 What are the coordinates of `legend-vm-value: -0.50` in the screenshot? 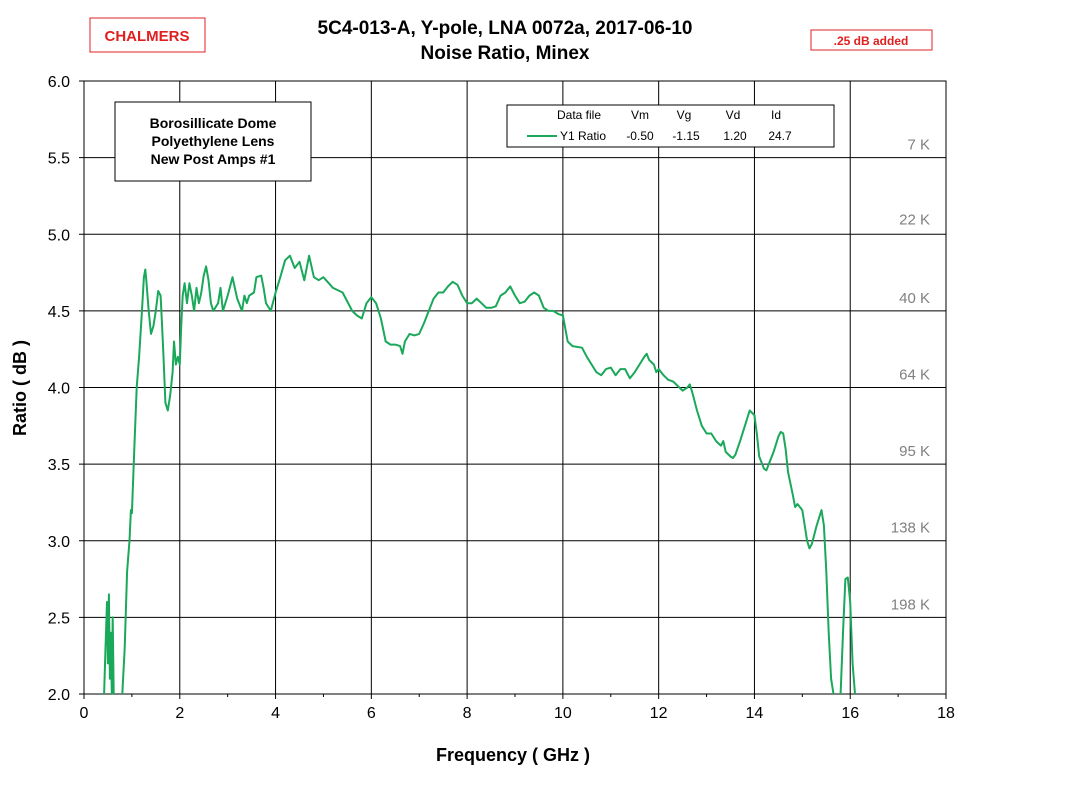 It's located at (640, 136).